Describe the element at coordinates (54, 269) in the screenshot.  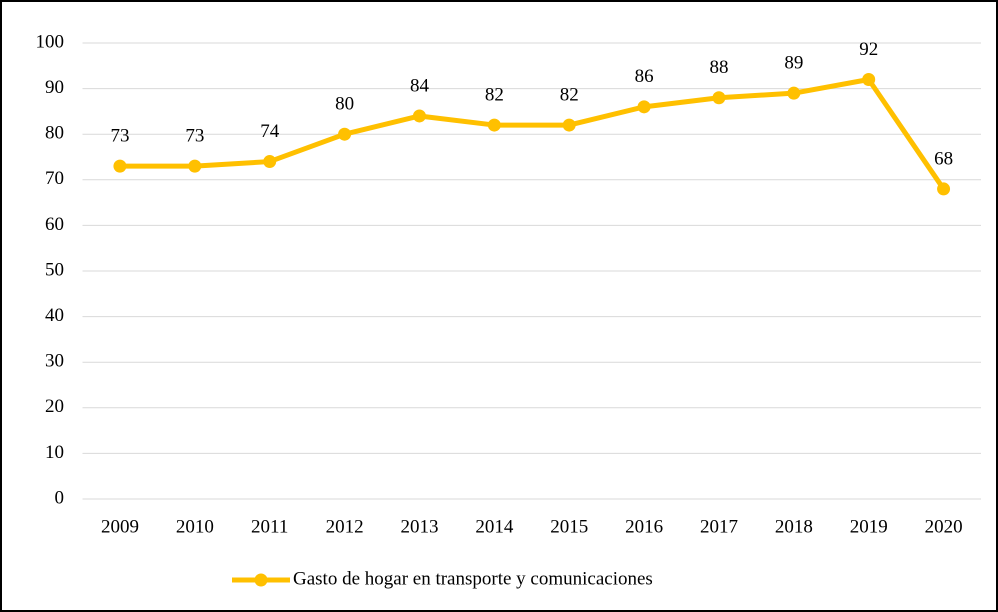
I see `y-tick-label: 50` at that location.